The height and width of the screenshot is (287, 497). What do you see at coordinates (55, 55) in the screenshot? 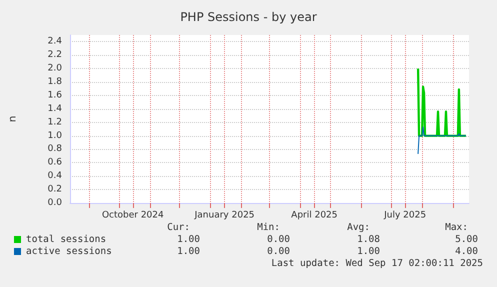
I see `y-tick-label: 2.2` at bounding box center [55, 55].